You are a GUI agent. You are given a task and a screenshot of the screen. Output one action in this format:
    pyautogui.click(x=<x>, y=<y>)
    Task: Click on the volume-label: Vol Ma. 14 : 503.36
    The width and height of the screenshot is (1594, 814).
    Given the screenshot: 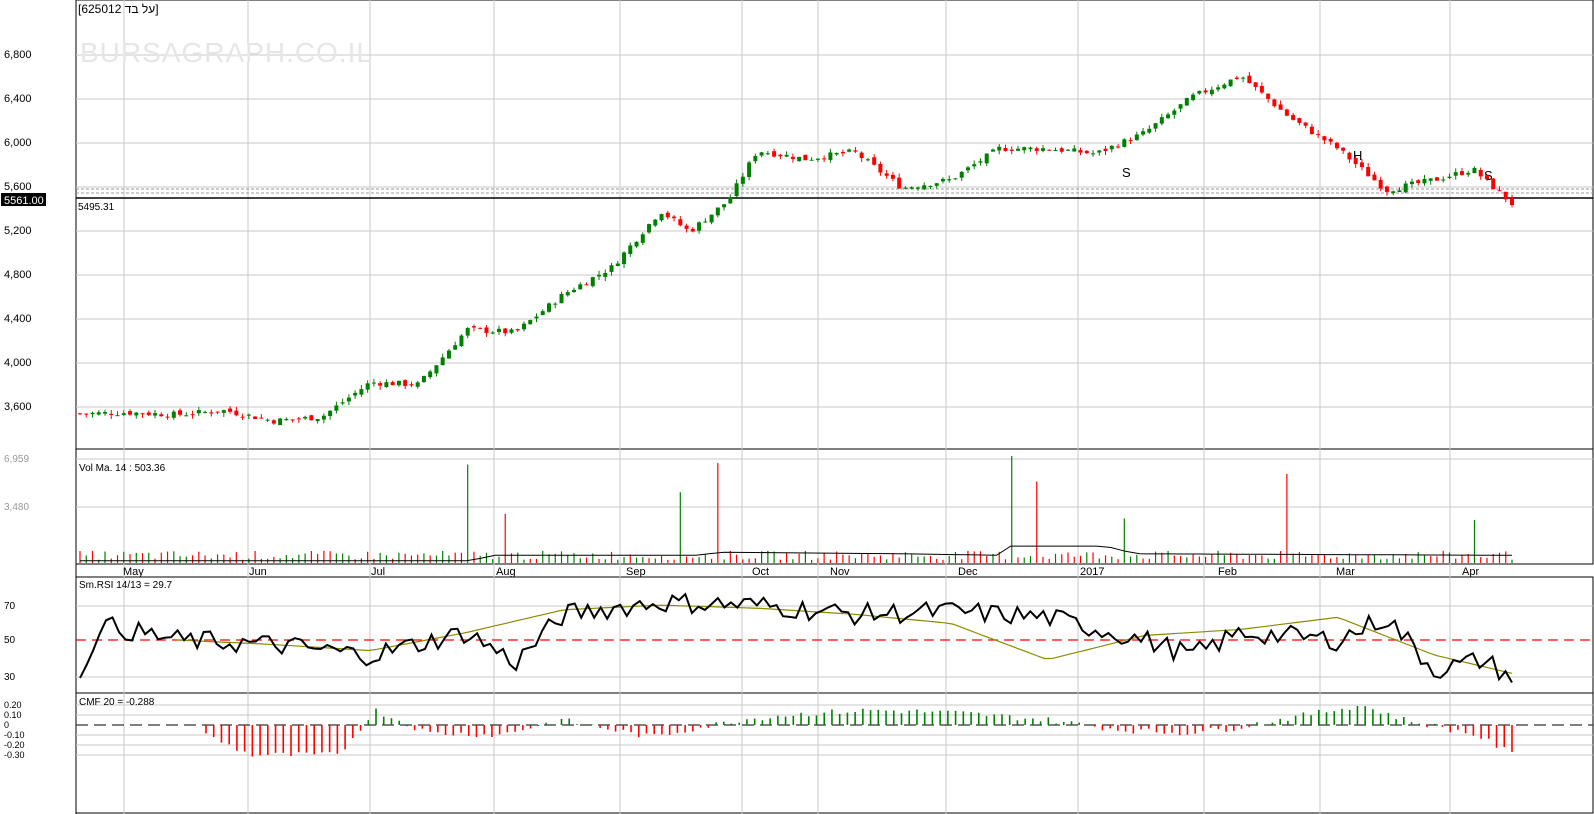 What is the action you would take?
    pyautogui.click(x=122, y=468)
    